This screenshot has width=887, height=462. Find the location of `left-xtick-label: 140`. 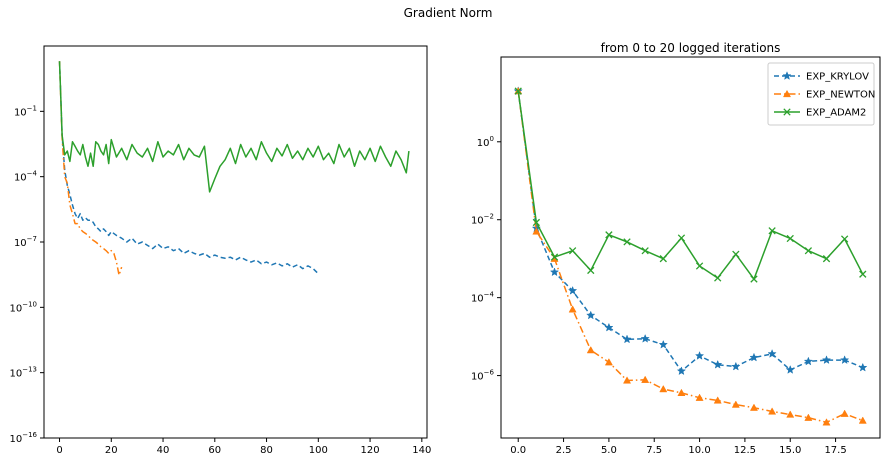

left-xtick-label: 140 is located at coordinates (421, 450).